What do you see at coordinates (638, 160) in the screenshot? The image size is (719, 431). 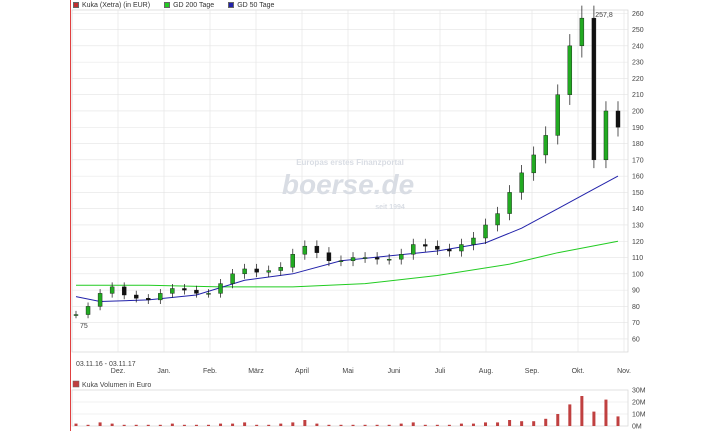 I see `y-tick-label: 170` at bounding box center [638, 160].